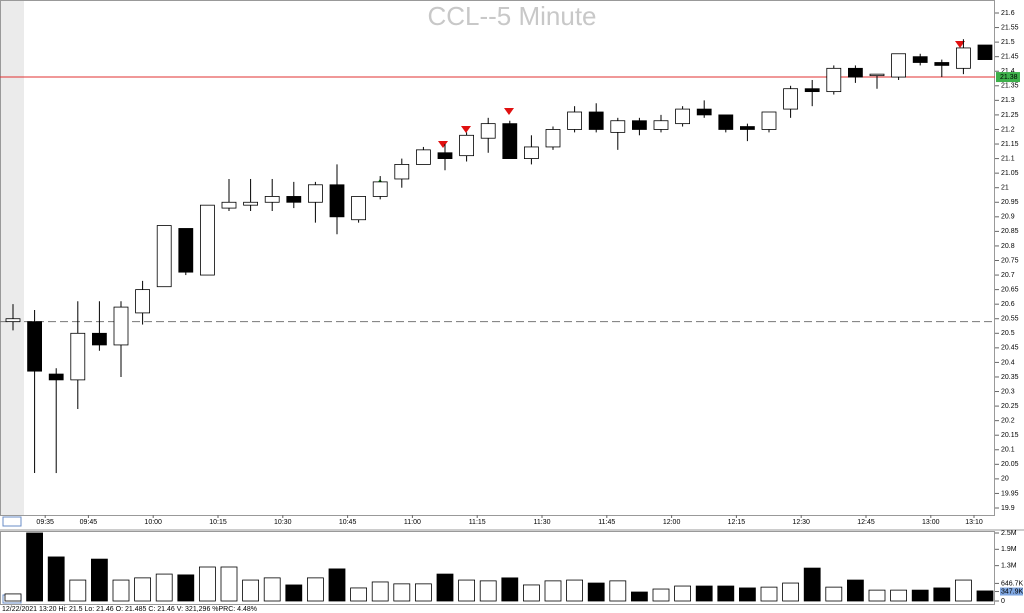  I want to click on y-tick-label: 20.75, so click(1010, 260).